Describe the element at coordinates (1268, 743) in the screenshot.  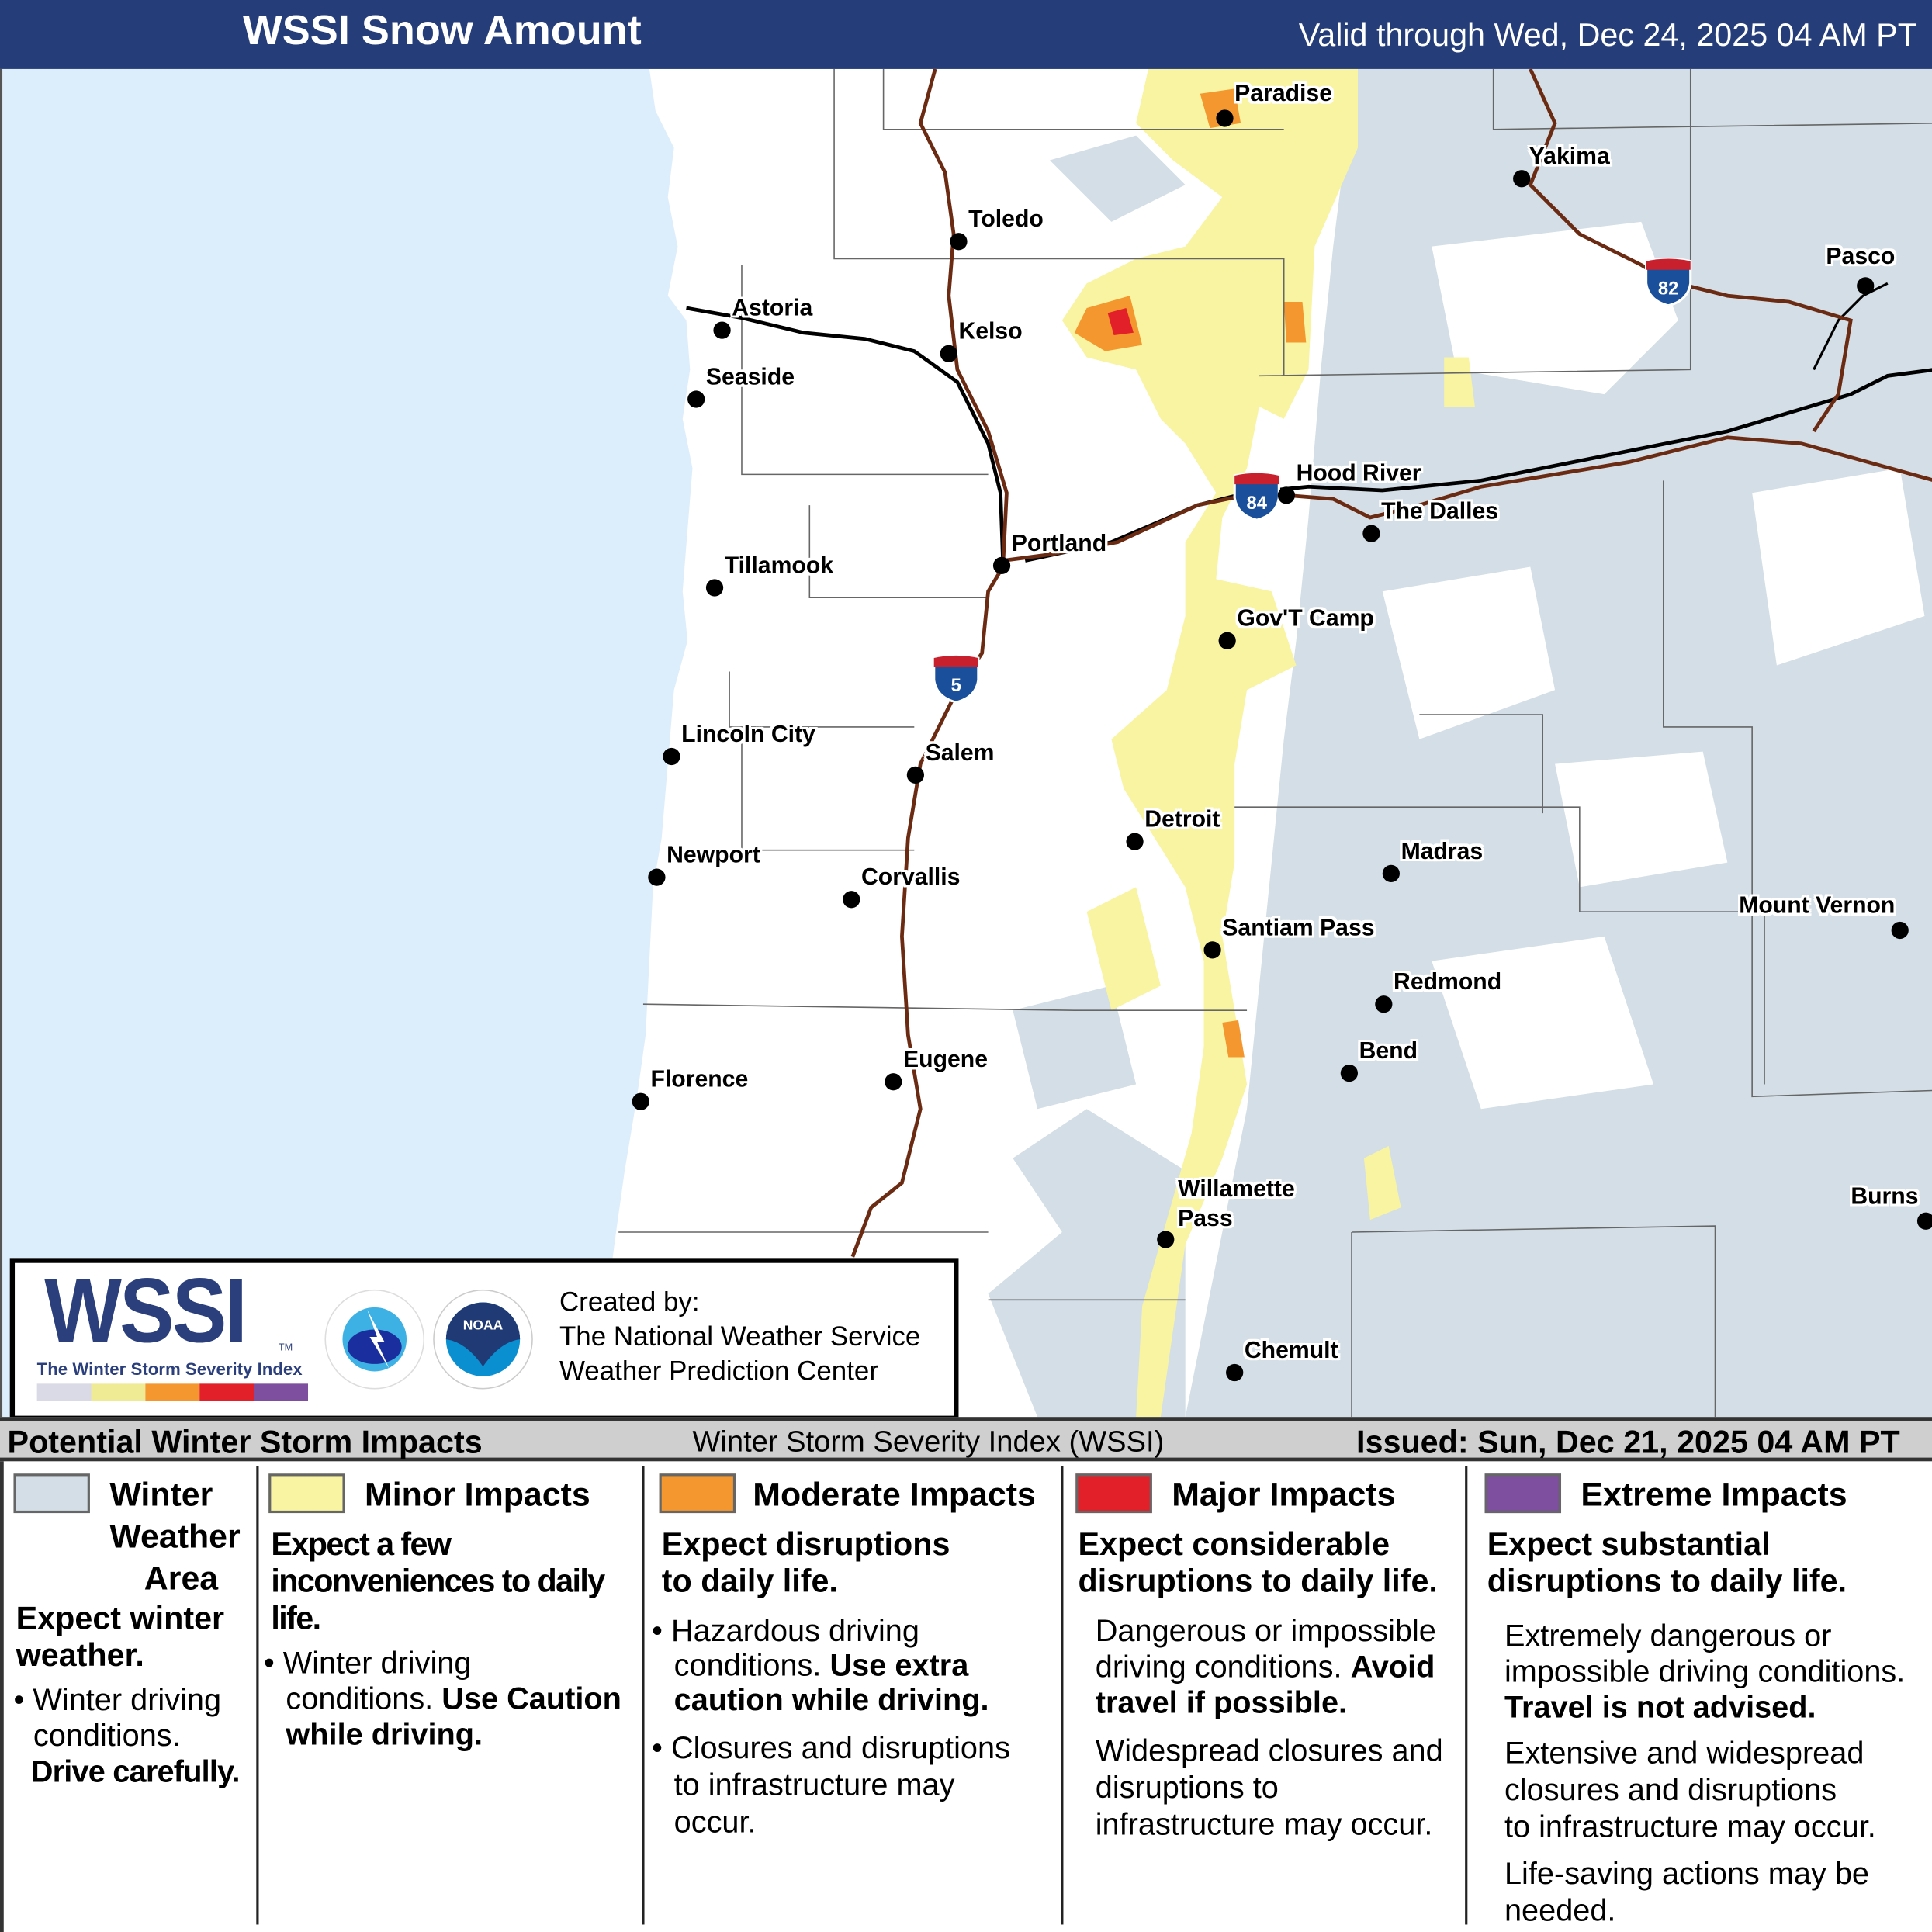
I see `minor-impacts-area` at that location.